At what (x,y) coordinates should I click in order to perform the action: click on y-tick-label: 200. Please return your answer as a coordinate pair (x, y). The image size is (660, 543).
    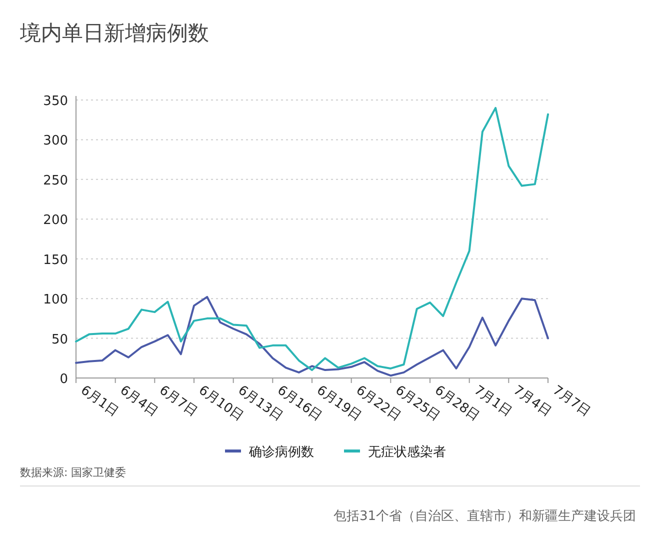
    Looking at the image, I should click on (55, 220).